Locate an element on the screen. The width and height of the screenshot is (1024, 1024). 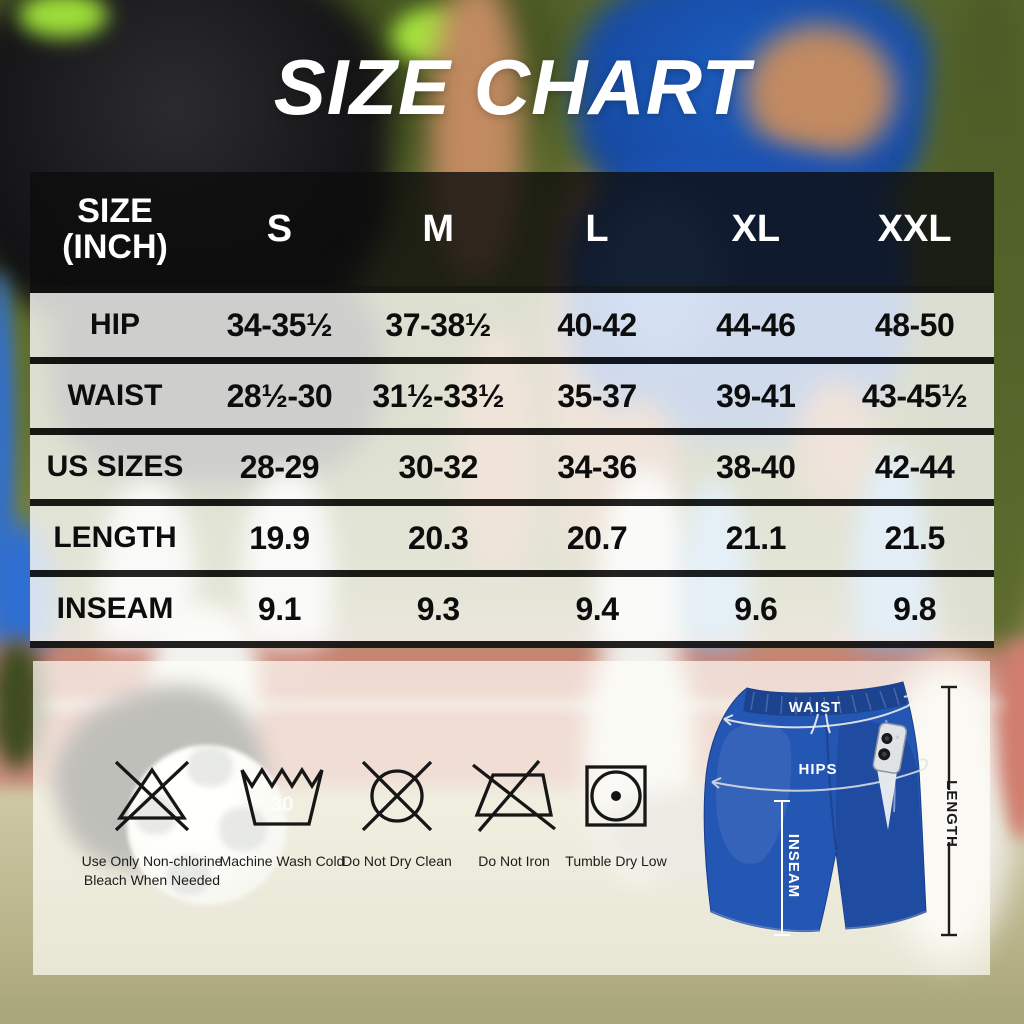
size-value-cell: 34-36 is located at coordinates (597, 466).